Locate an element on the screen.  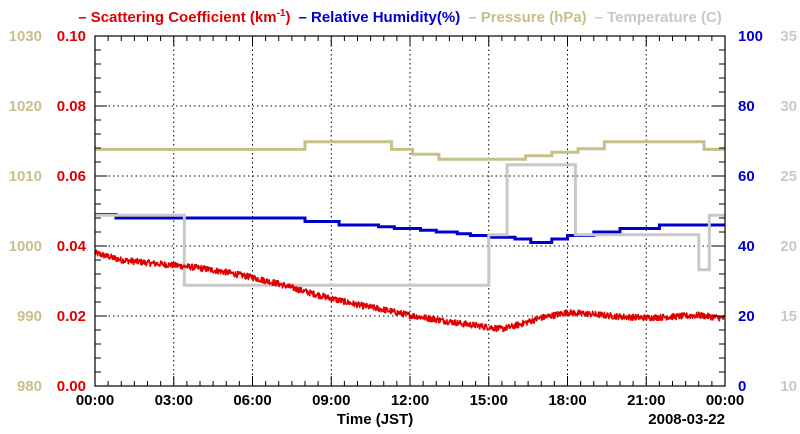
pressure-tick-label: 1000 is located at coordinates (25, 246).